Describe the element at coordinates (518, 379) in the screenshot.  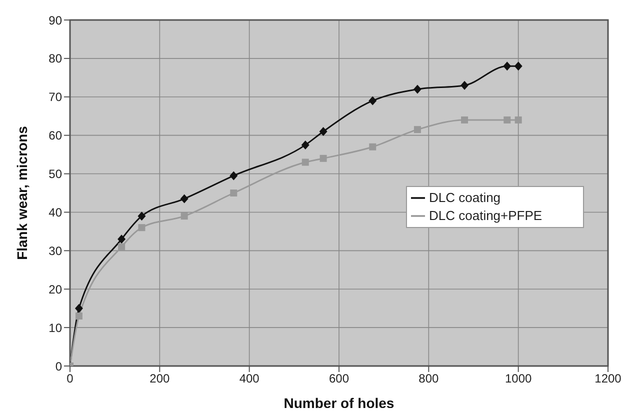
I see `x-tick-label: 1000` at that location.